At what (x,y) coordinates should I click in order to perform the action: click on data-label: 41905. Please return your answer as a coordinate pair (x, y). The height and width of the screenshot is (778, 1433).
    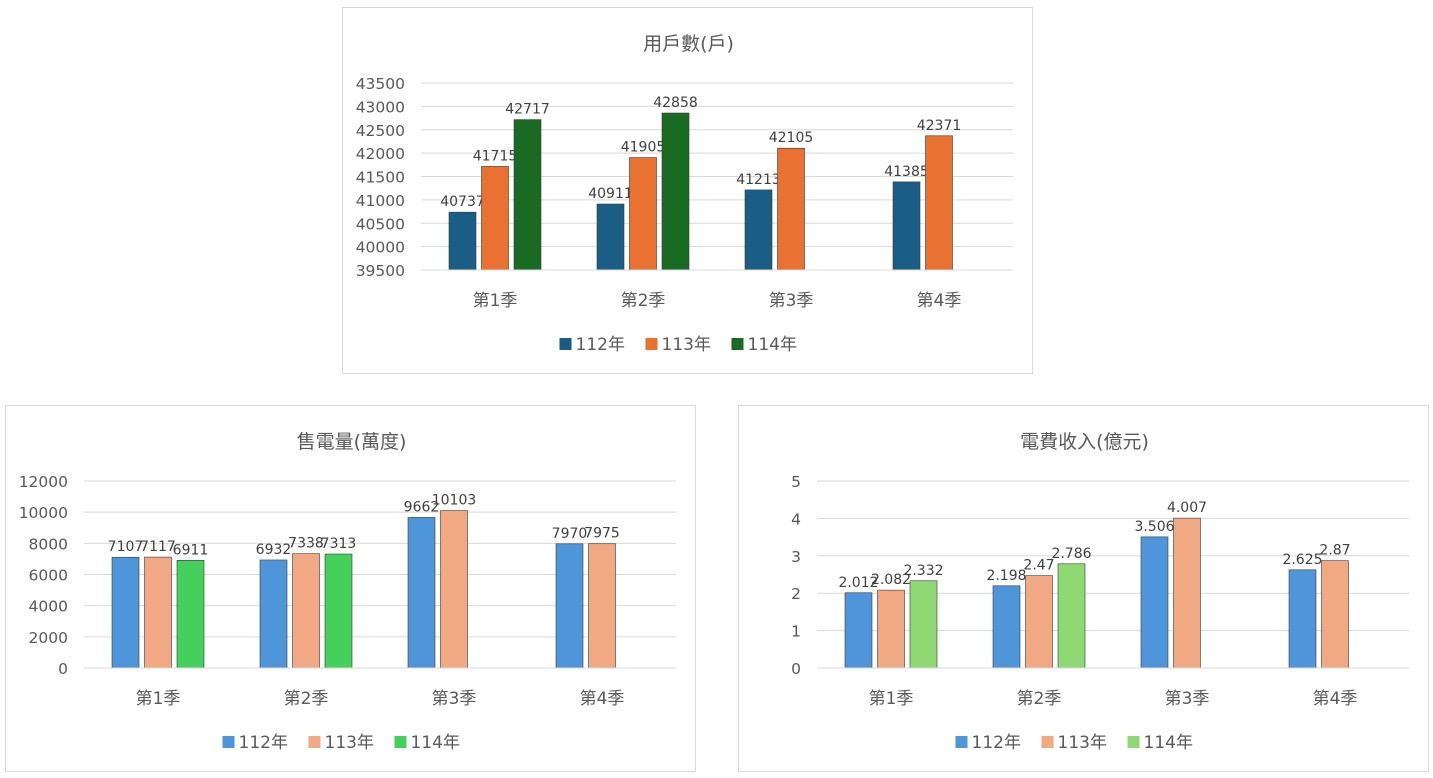
    Looking at the image, I should click on (643, 148).